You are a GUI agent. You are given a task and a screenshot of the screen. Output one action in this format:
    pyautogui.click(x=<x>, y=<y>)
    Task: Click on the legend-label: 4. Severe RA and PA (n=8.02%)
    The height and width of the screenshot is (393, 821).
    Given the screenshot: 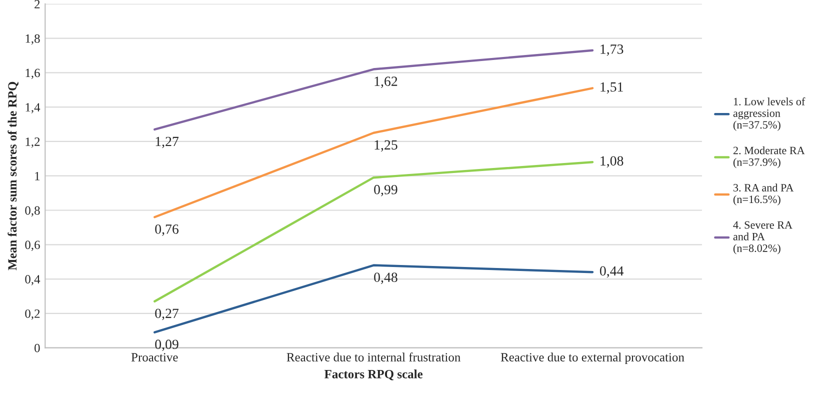 What is the action you would take?
    pyautogui.click(x=762, y=237)
    